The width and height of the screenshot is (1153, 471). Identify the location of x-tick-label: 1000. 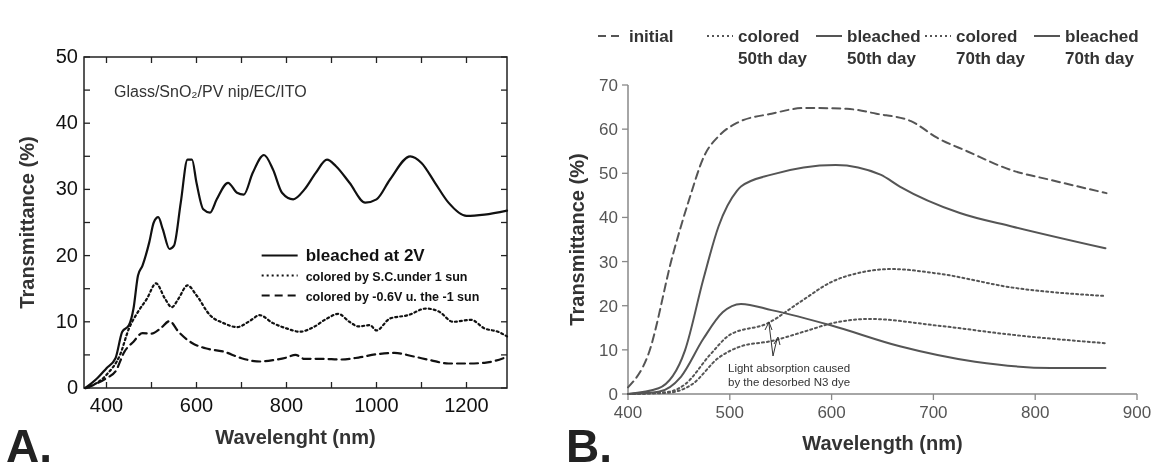
(376, 405).